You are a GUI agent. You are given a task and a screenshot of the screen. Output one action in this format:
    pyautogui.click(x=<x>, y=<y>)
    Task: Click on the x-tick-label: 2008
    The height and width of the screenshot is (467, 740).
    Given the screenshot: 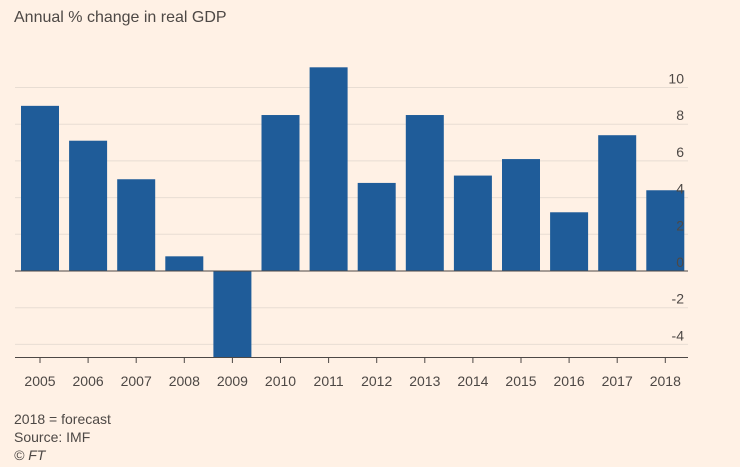 What is the action you would take?
    pyautogui.click(x=184, y=381)
    